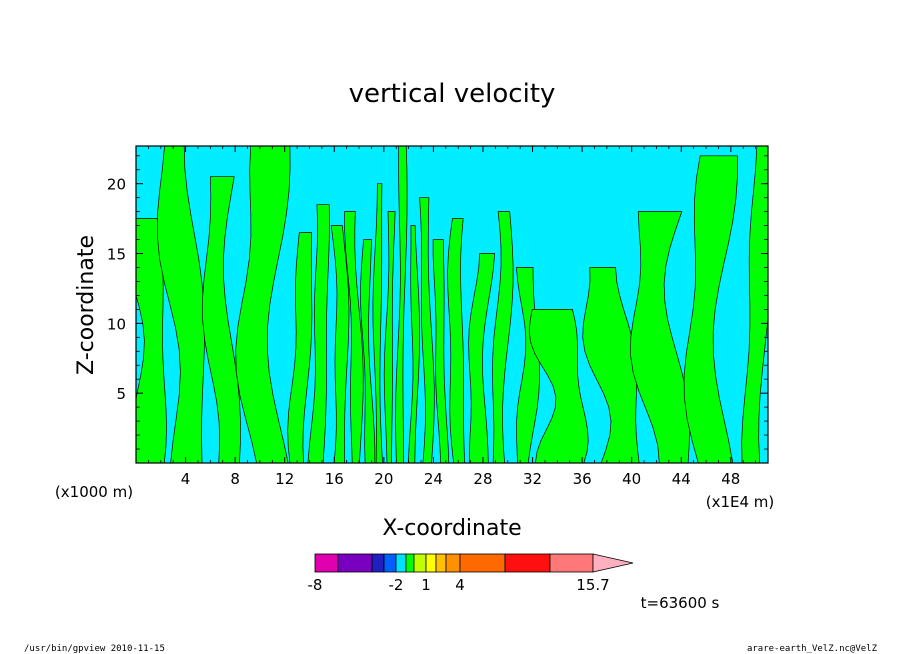 Image resolution: width=904 pixels, height=654 pixels. Describe the element at coordinates (631, 479) in the screenshot. I see `x-tick-label: 40` at that location.